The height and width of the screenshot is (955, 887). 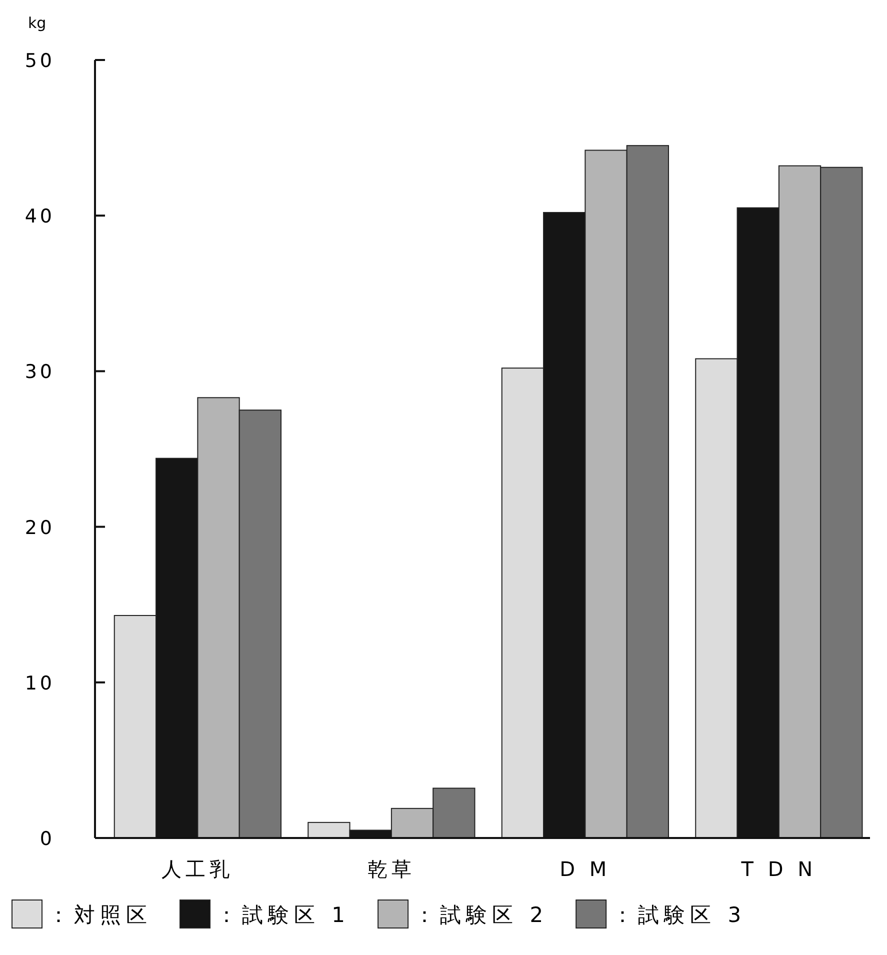 What do you see at coordinates (39, 61) in the screenshot?
I see `y-tick-label: 50` at bounding box center [39, 61].